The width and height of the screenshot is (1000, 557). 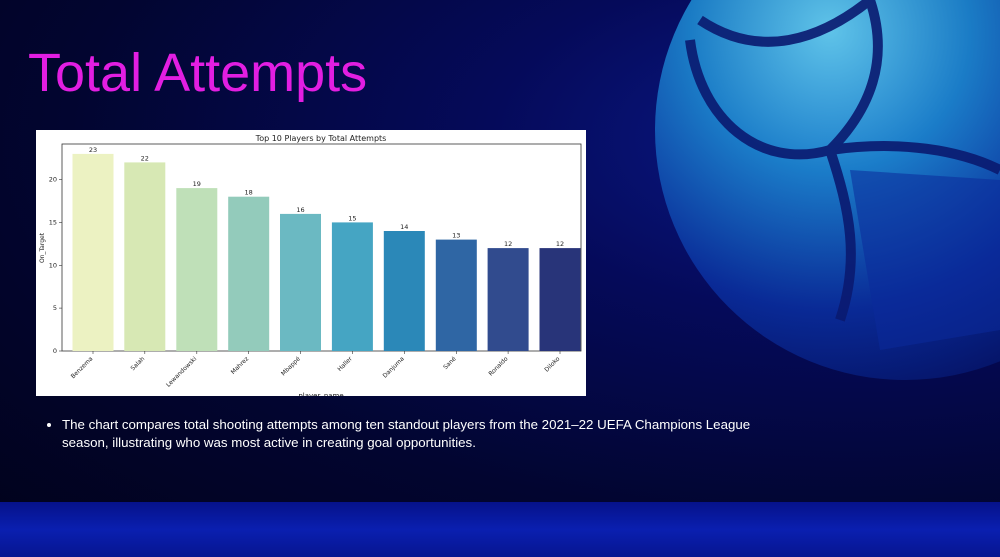 I want to click on bar-sané, so click(x=456, y=295).